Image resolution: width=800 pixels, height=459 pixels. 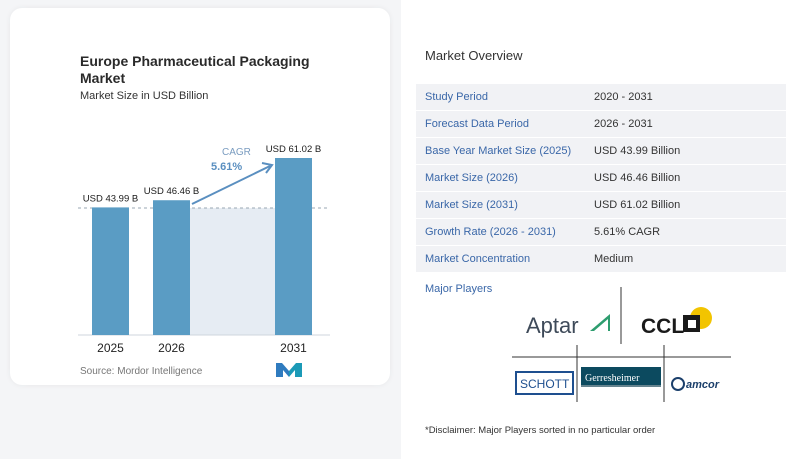 I want to click on cagr-arrow-head, so click(x=267, y=168).